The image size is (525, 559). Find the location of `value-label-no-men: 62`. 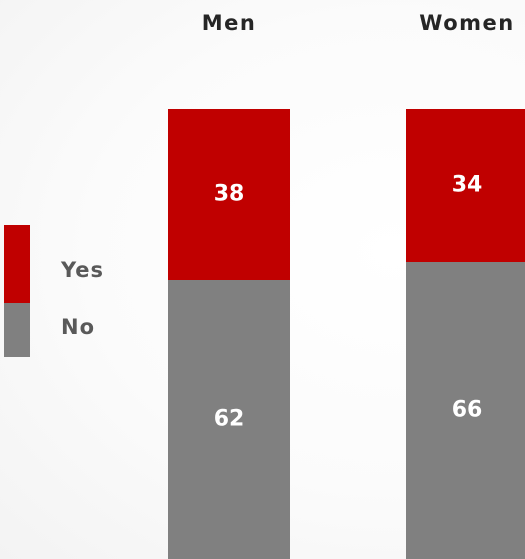

value-label-no-men: 62 is located at coordinates (229, 419).